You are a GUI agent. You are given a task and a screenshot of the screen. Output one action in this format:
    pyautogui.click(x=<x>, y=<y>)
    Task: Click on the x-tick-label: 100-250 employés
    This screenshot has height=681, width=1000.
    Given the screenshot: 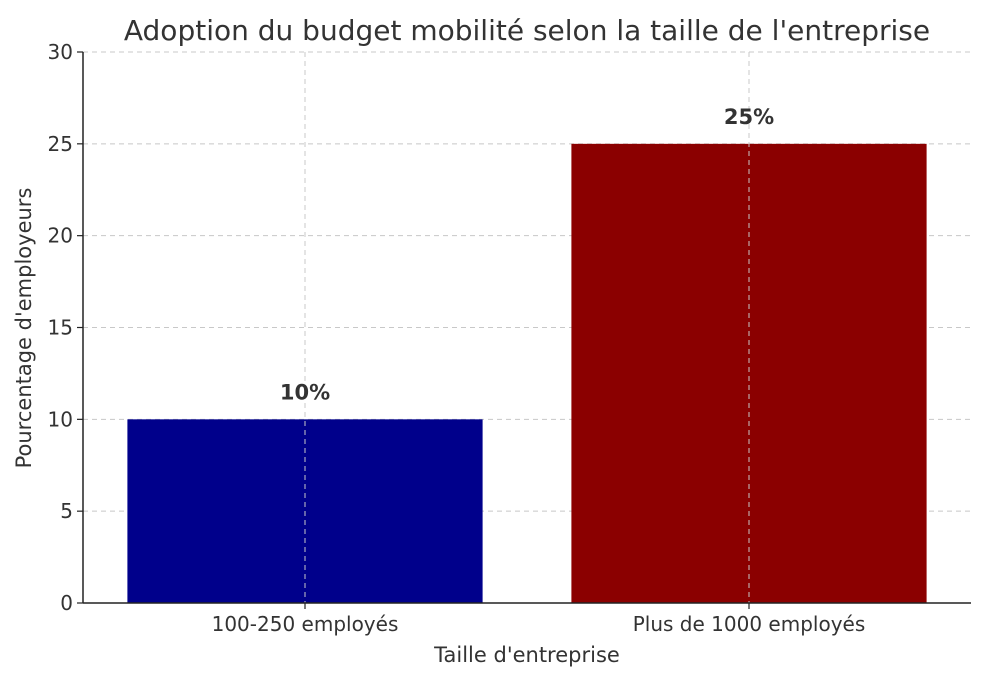 What is the action you would take?
    pyautogui.click(x=305, y=624)
    